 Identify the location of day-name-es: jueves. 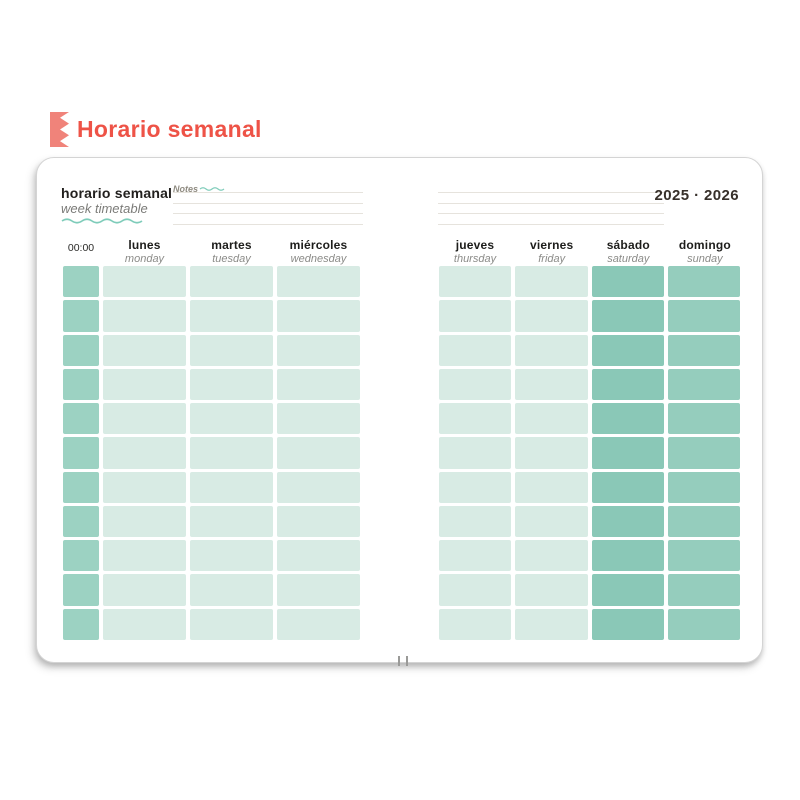
(475, 245).